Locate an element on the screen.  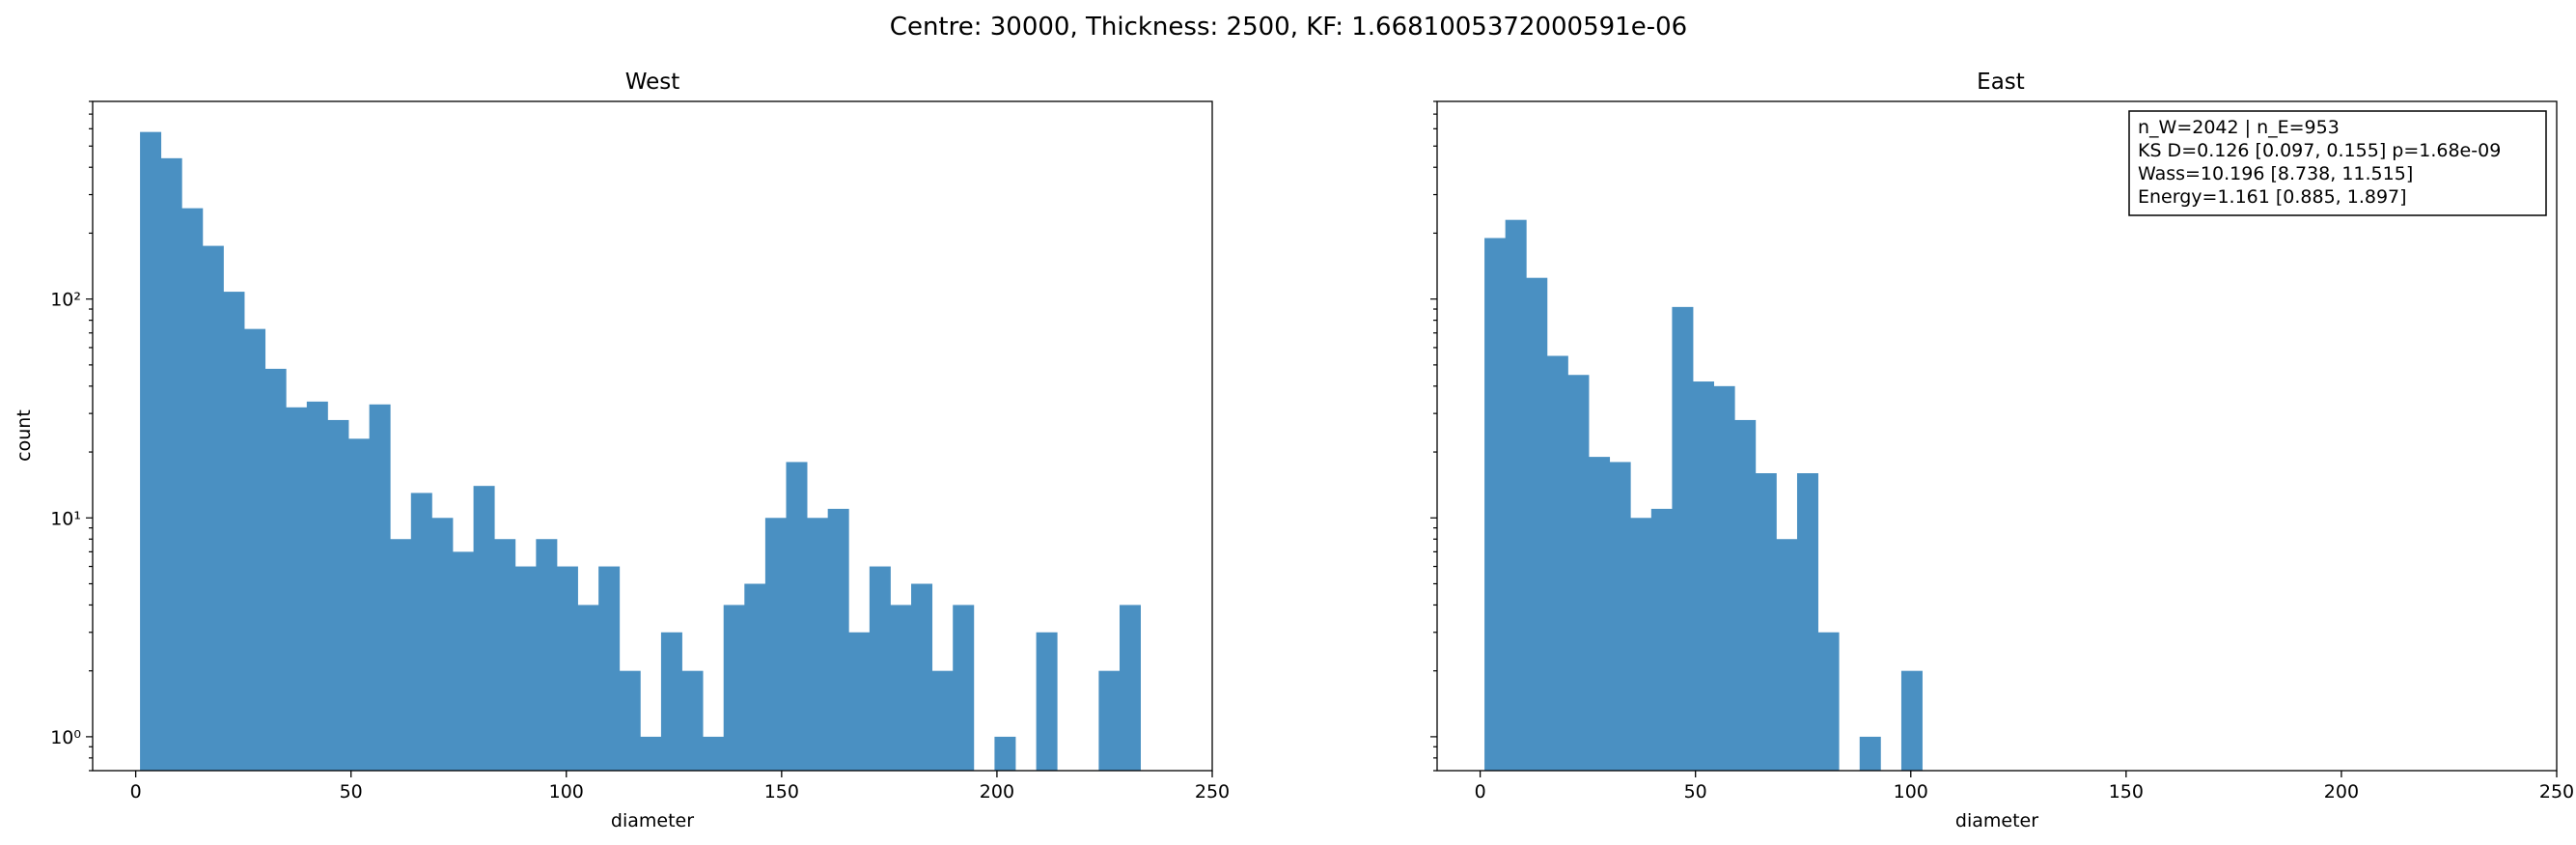
x-axis-label-west: diameter is located at coordinates (652, 820).